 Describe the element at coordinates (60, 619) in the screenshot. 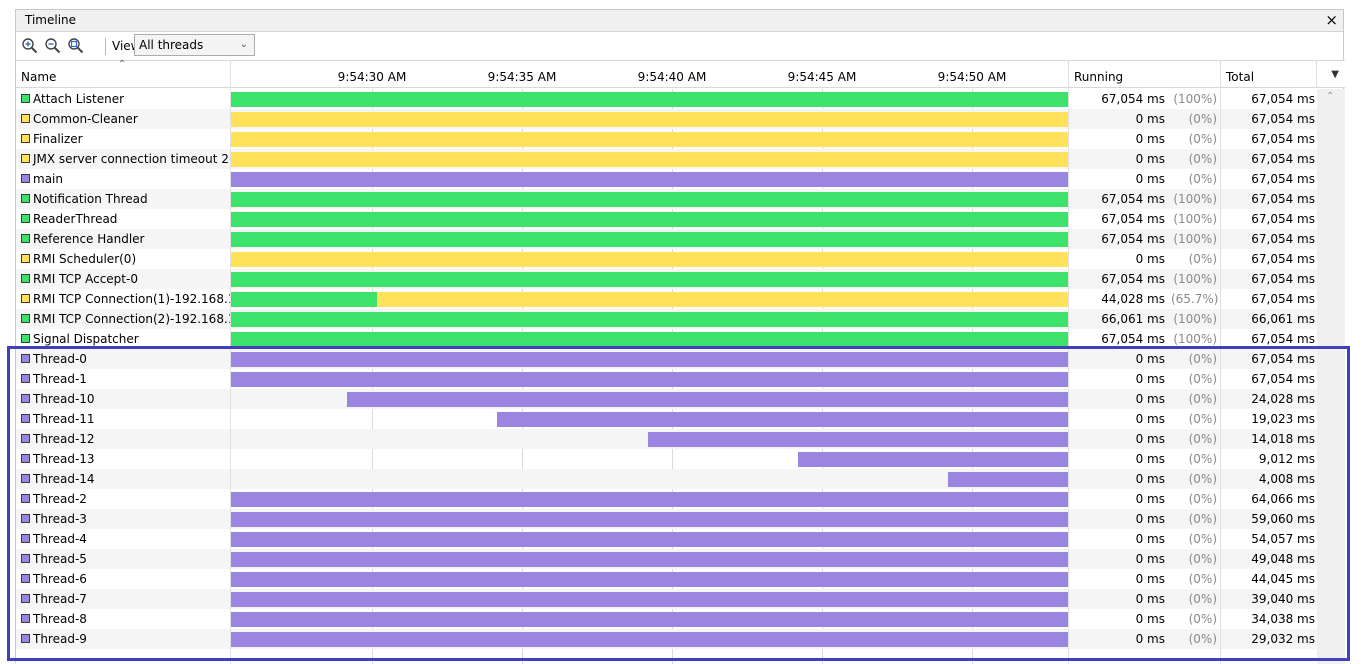

I see `thread-name: Thread-8` at that location.